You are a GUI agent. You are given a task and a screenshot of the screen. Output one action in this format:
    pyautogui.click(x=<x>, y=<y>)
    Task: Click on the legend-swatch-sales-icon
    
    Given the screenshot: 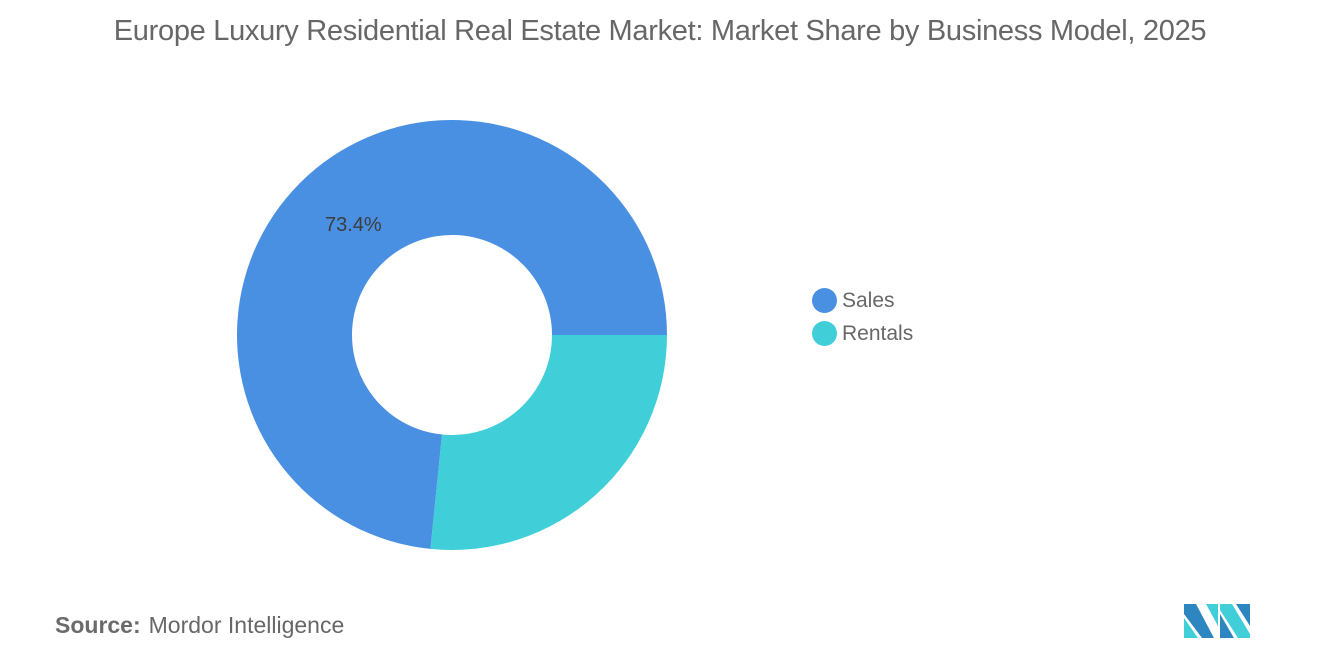 What is the action you would take?
    pyautogui.click(x=824, y=300)
    